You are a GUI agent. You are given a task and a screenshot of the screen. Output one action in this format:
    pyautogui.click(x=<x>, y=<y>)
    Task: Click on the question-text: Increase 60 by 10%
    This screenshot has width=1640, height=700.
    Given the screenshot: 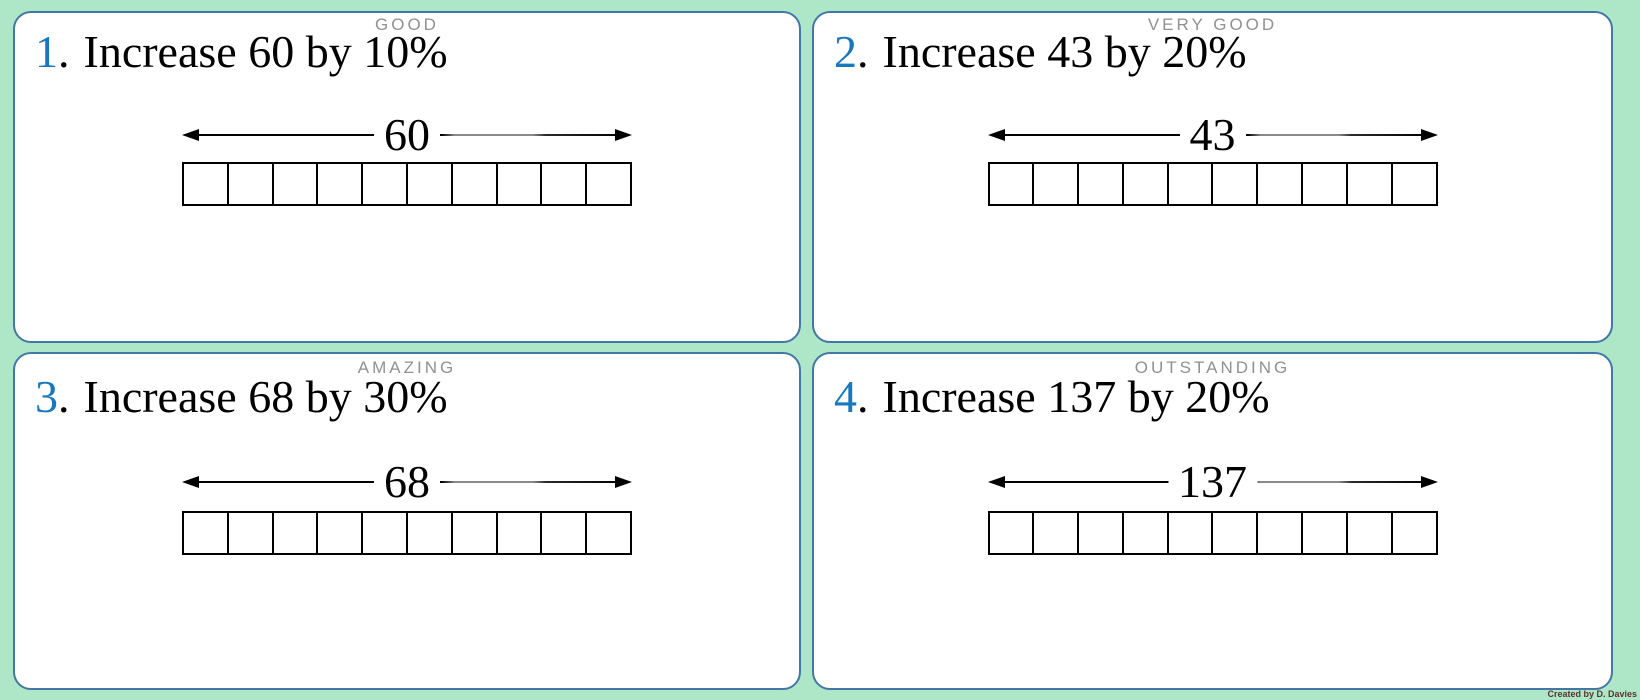 What is the action you would take?
    pyautogui.click(x=265, y=51)
    